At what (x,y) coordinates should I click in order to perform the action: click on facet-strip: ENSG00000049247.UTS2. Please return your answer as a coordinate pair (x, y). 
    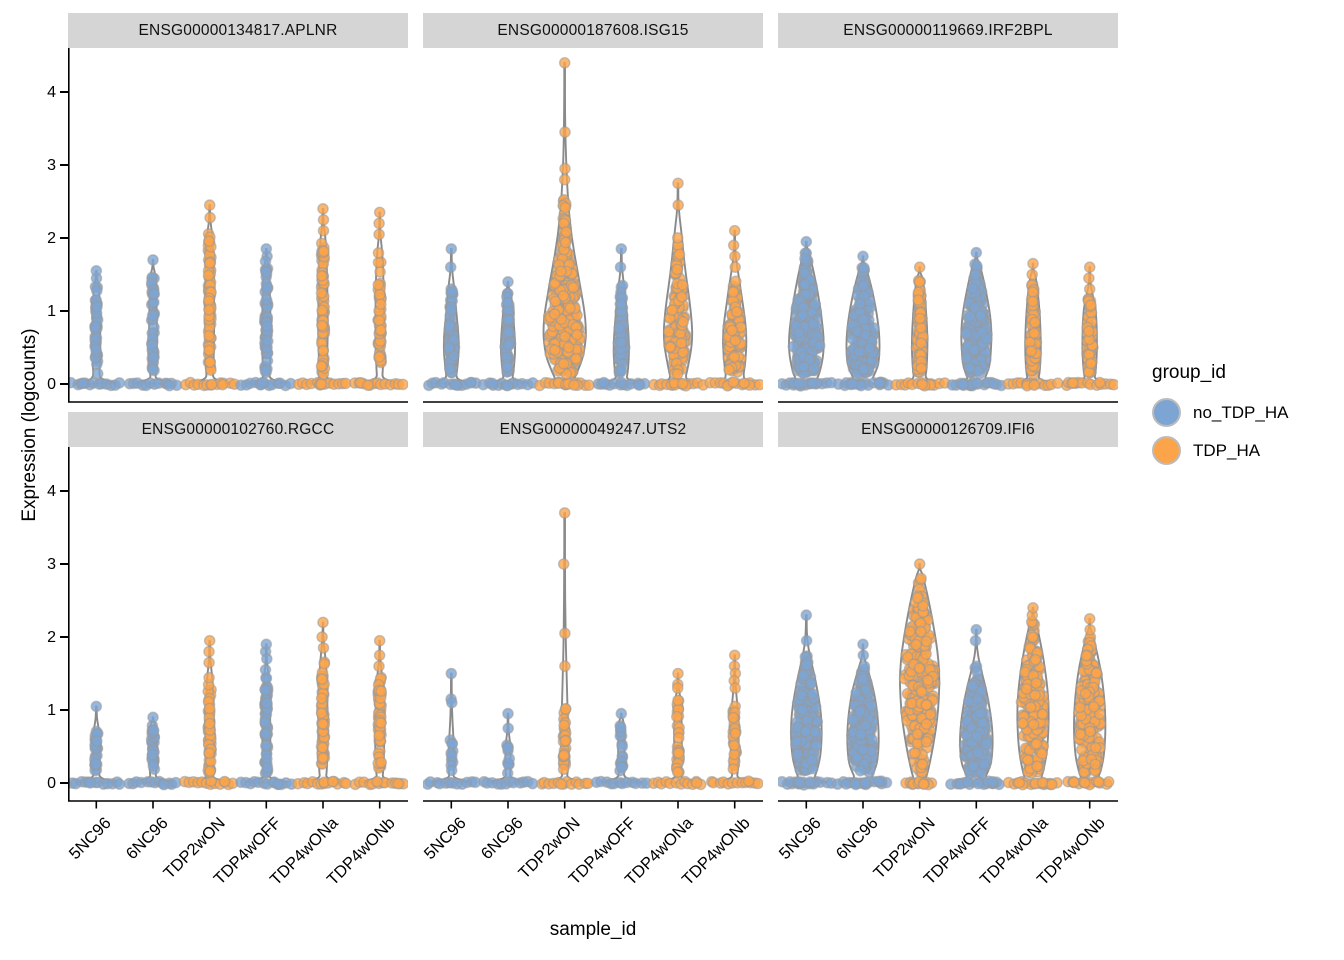
    Looking at the image, I should click on (593, 429).